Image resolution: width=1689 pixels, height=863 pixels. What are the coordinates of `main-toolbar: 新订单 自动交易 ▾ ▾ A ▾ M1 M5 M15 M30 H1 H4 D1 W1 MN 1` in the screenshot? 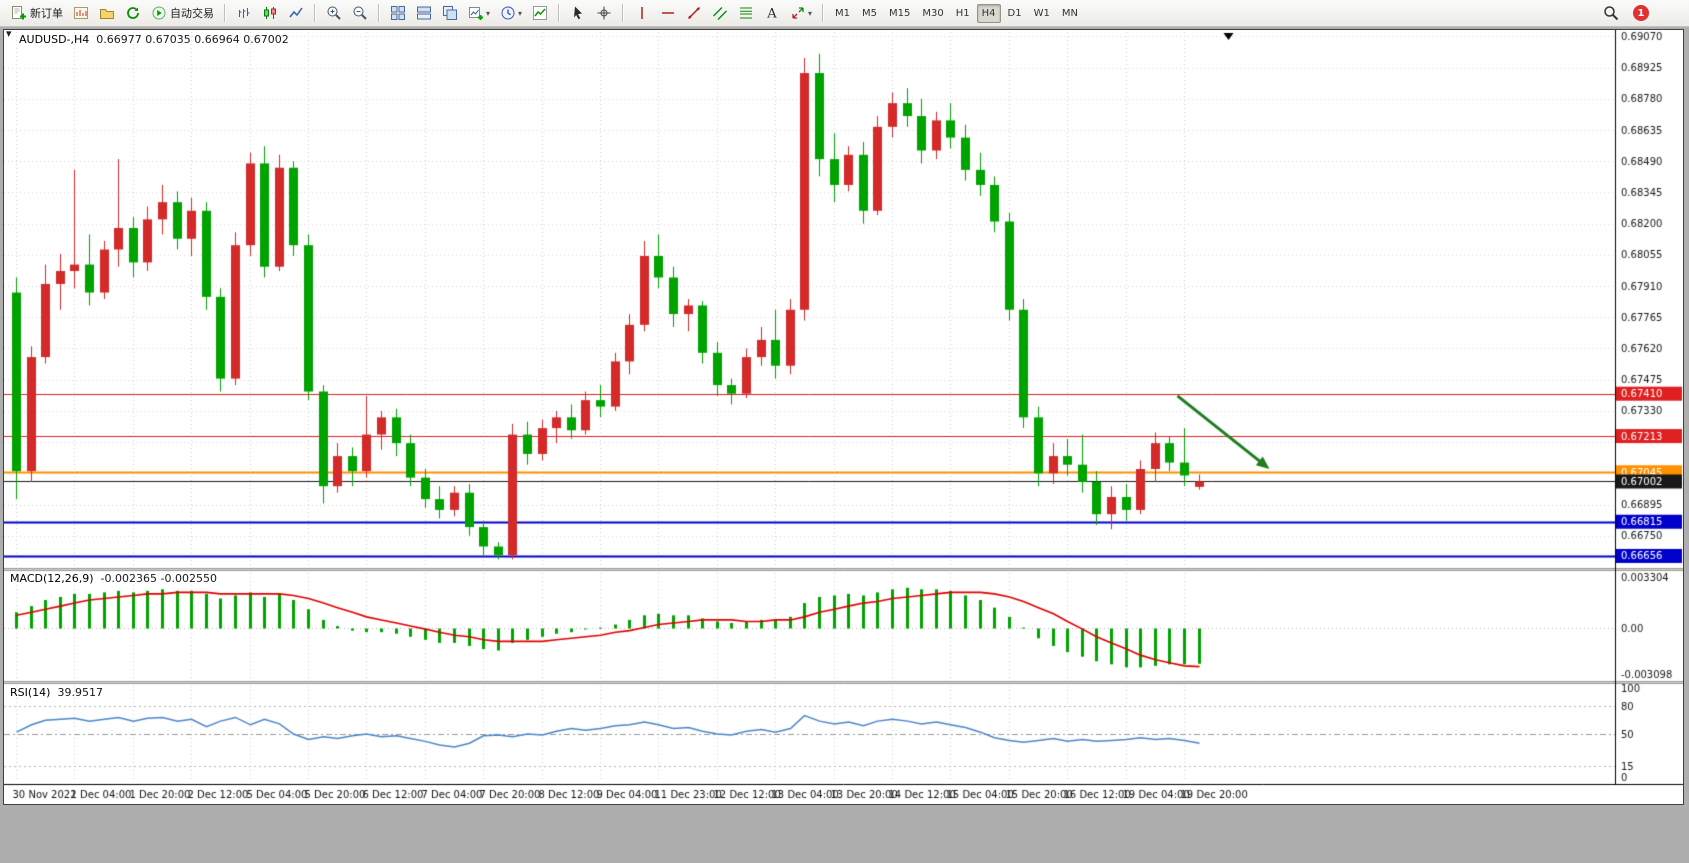 It's located at (844, 13).